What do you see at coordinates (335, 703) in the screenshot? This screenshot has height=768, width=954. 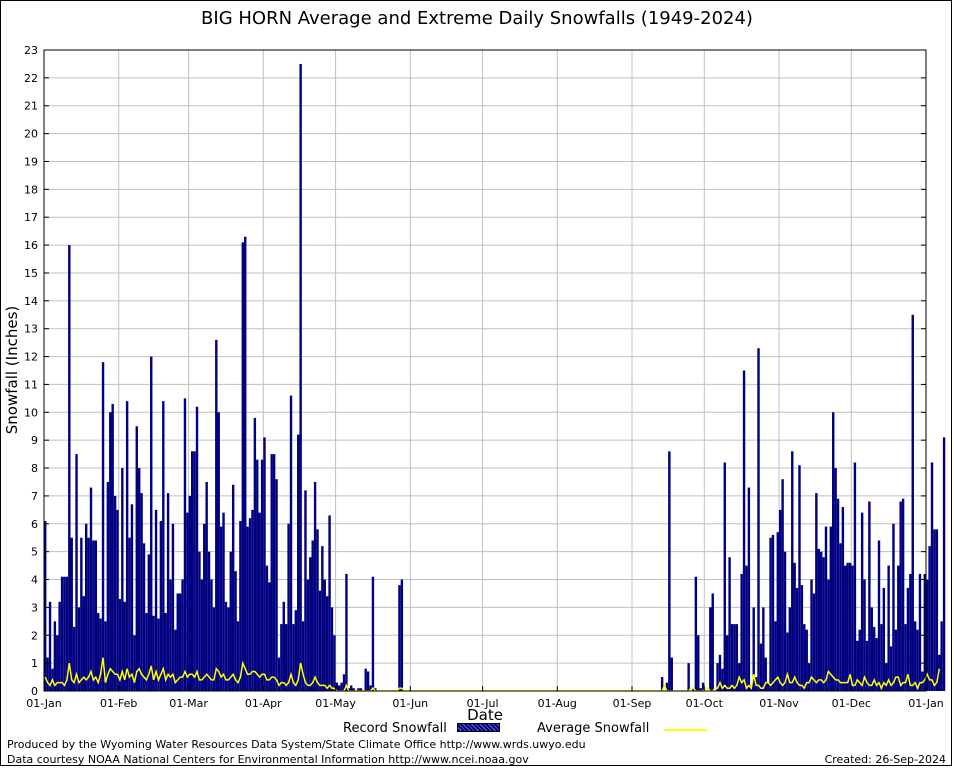 I see `x-tick-label: 01-May` at bounding box center [335, 703].